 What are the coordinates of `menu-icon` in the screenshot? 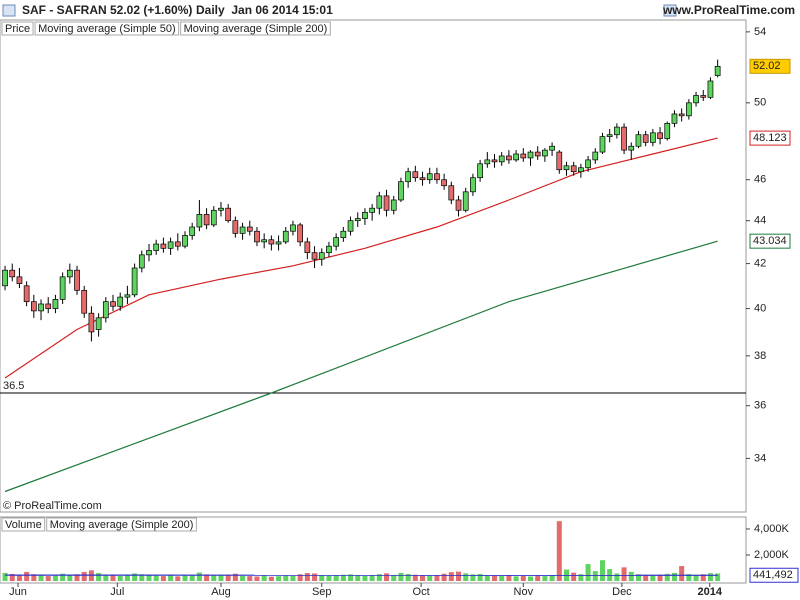 It's located at (9, 10).